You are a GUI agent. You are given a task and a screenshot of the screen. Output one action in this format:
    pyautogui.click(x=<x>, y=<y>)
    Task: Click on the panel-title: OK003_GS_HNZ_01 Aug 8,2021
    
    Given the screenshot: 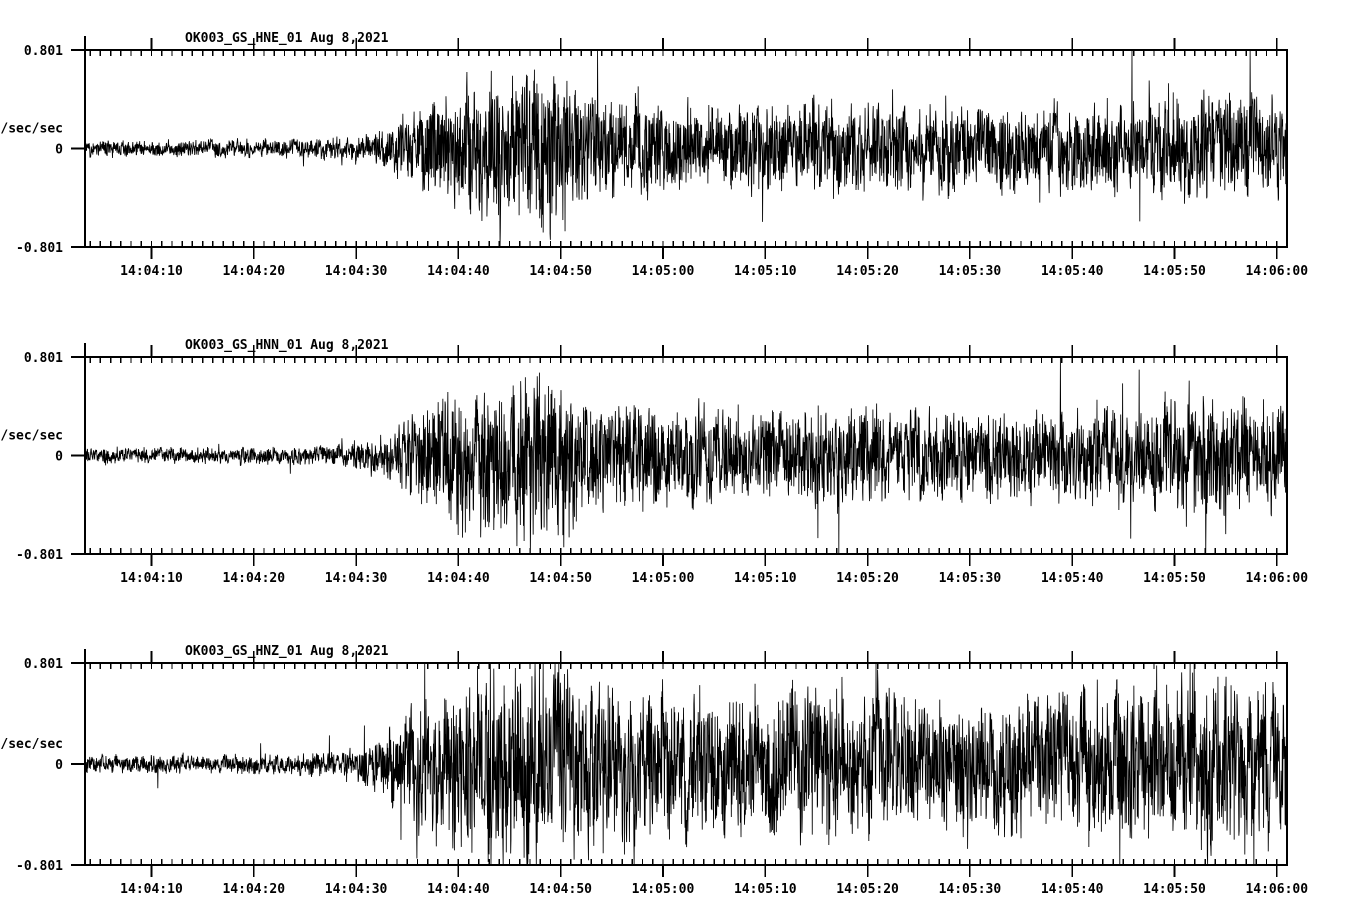 What is the action you would take?
    pyautogui.click(x=287, y=651)
    